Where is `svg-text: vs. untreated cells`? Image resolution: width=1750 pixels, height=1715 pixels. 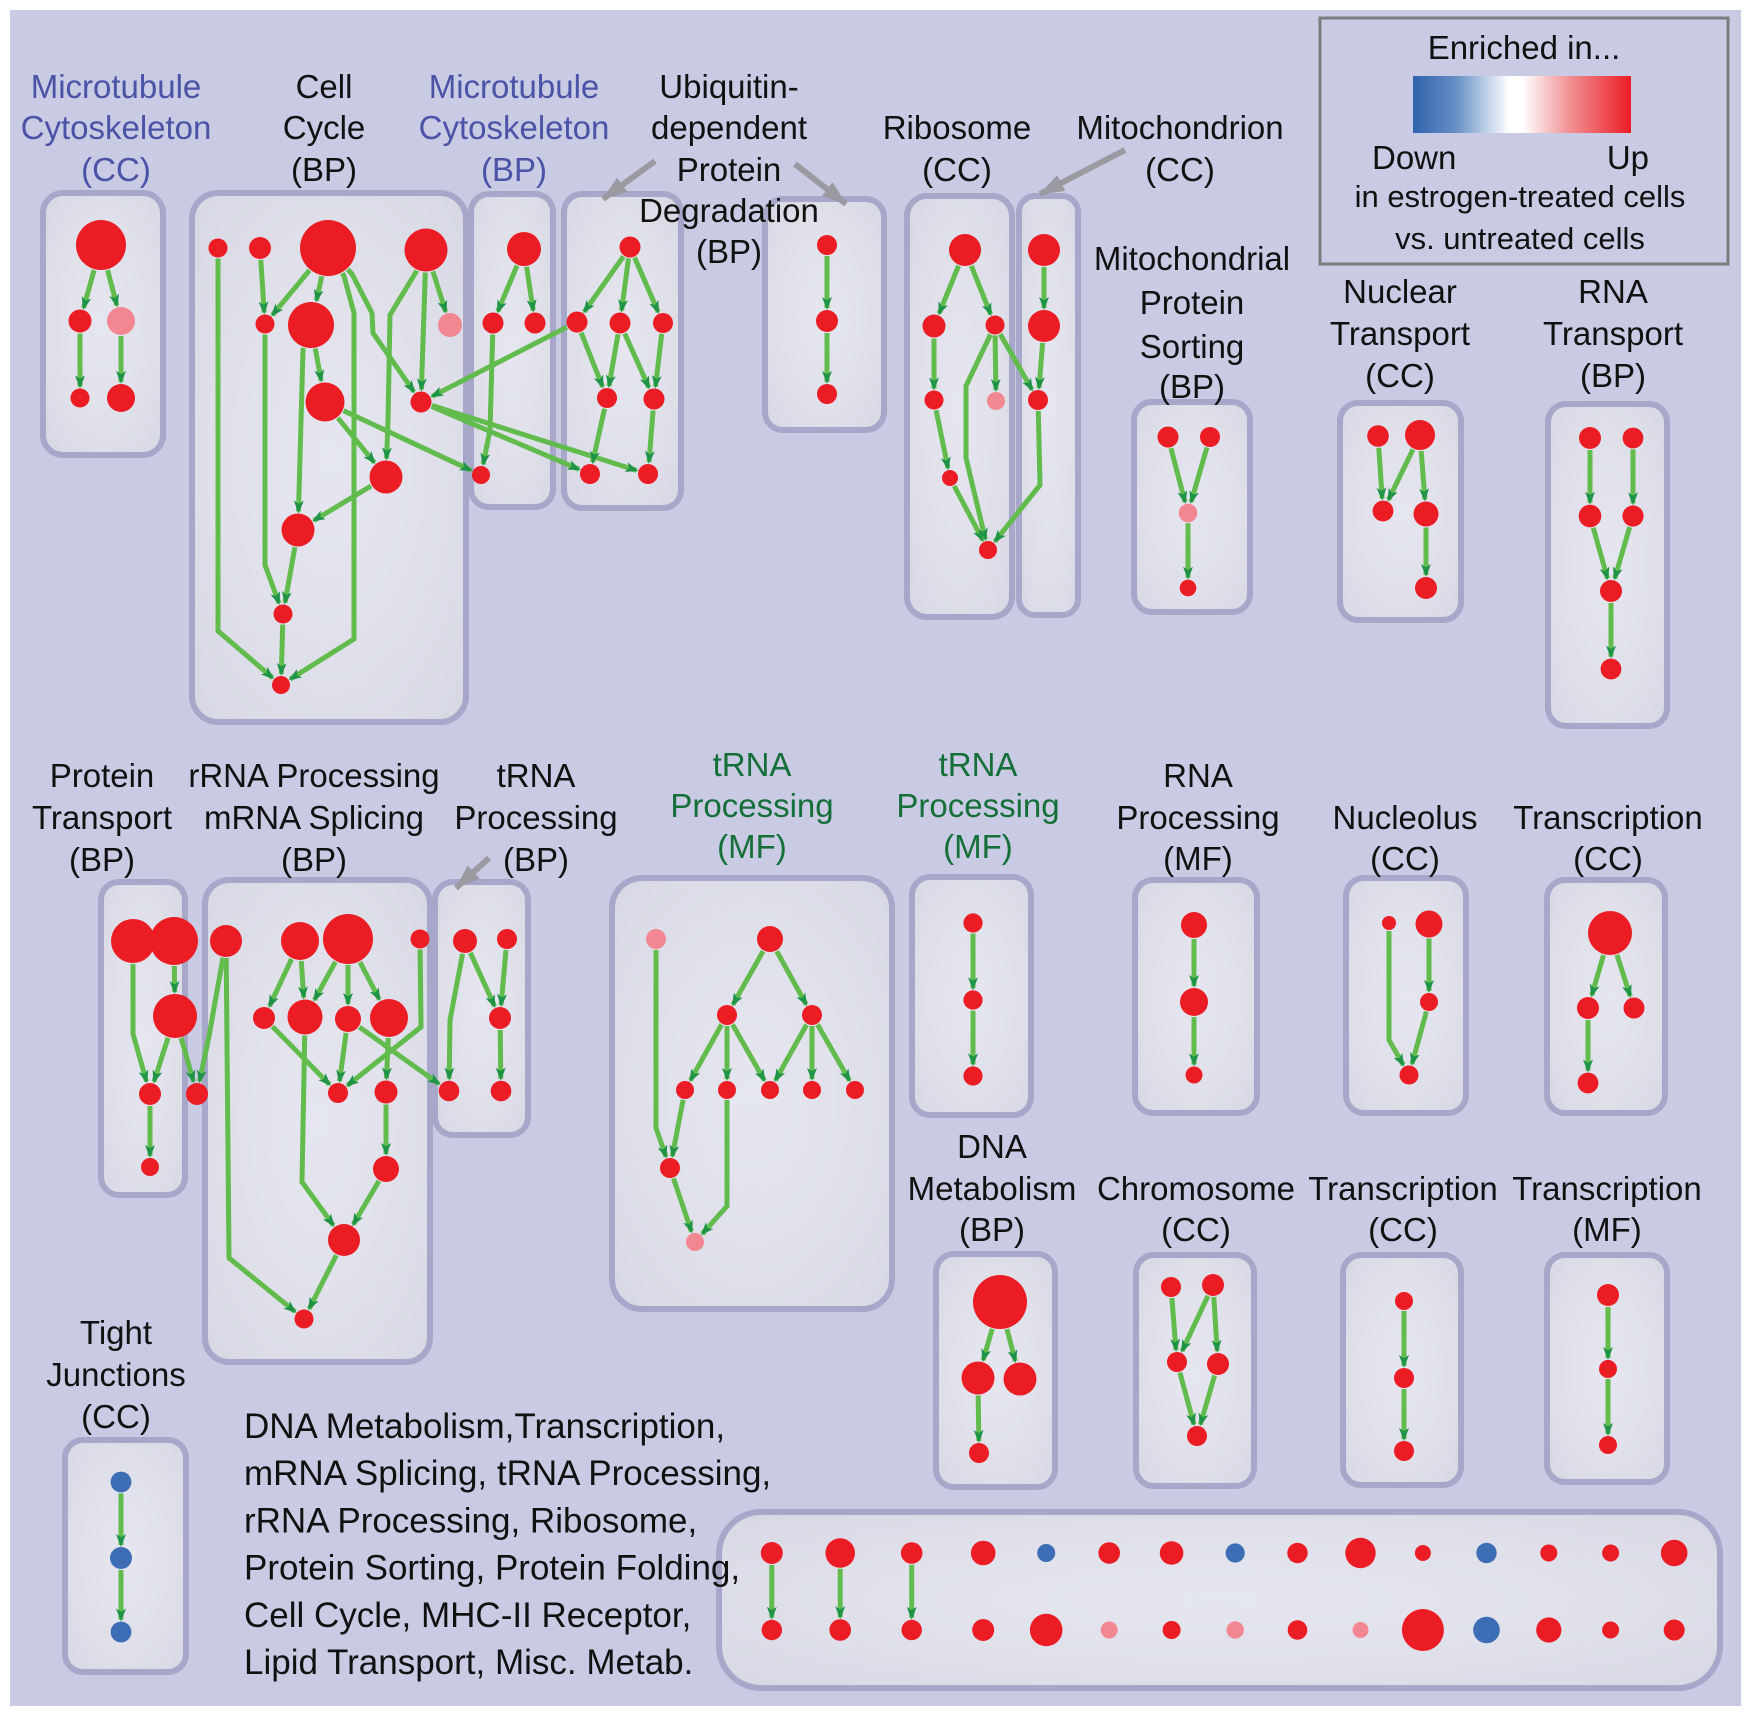 svg-text: vs. untreated cells is located at coordinates (1520, 238).